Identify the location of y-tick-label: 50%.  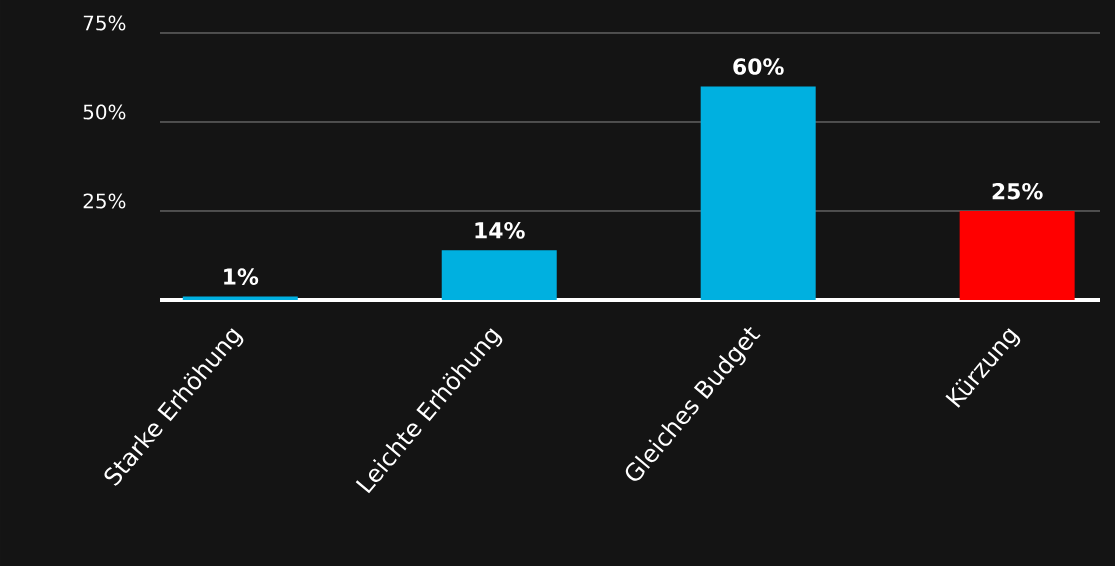
(104, 112).